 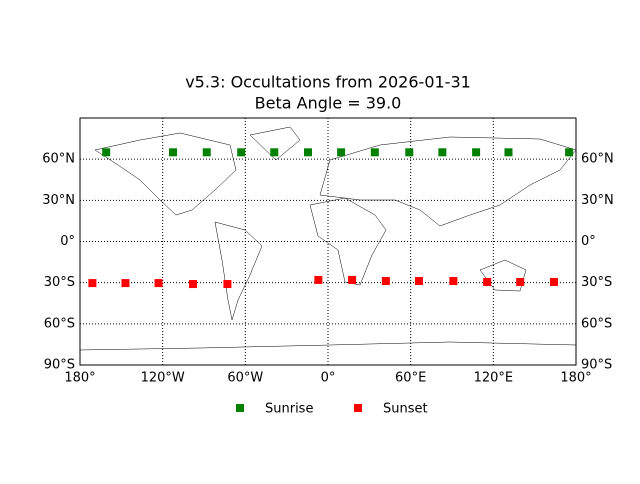 What do you see at coordinates (348, 241) in the screenshot?
I see `africa` at bounding box center [348, 241].